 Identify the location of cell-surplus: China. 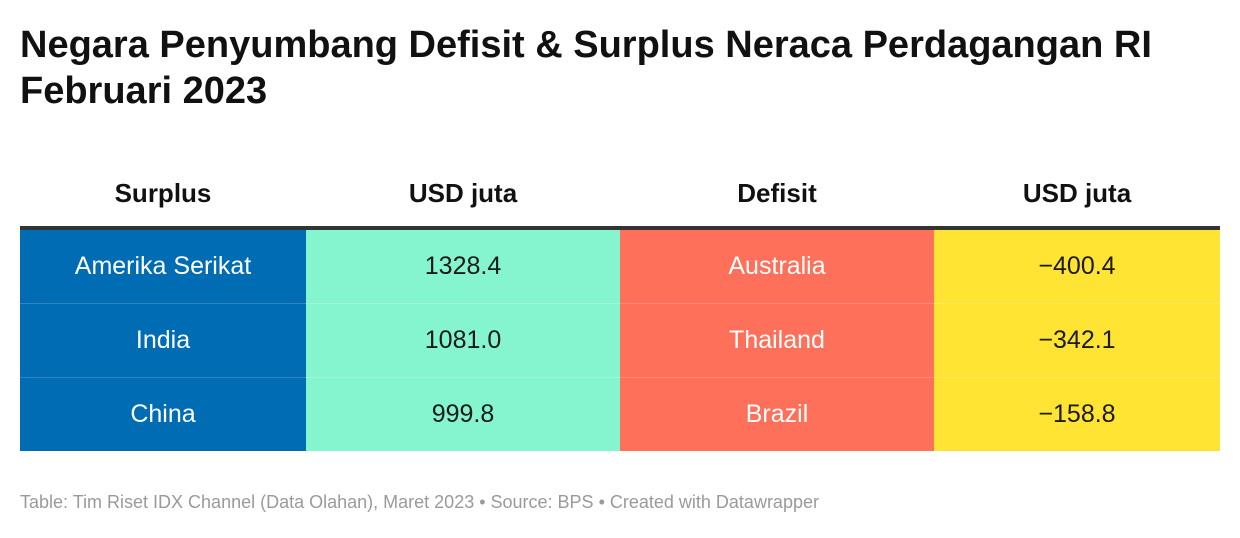
(163, 414).